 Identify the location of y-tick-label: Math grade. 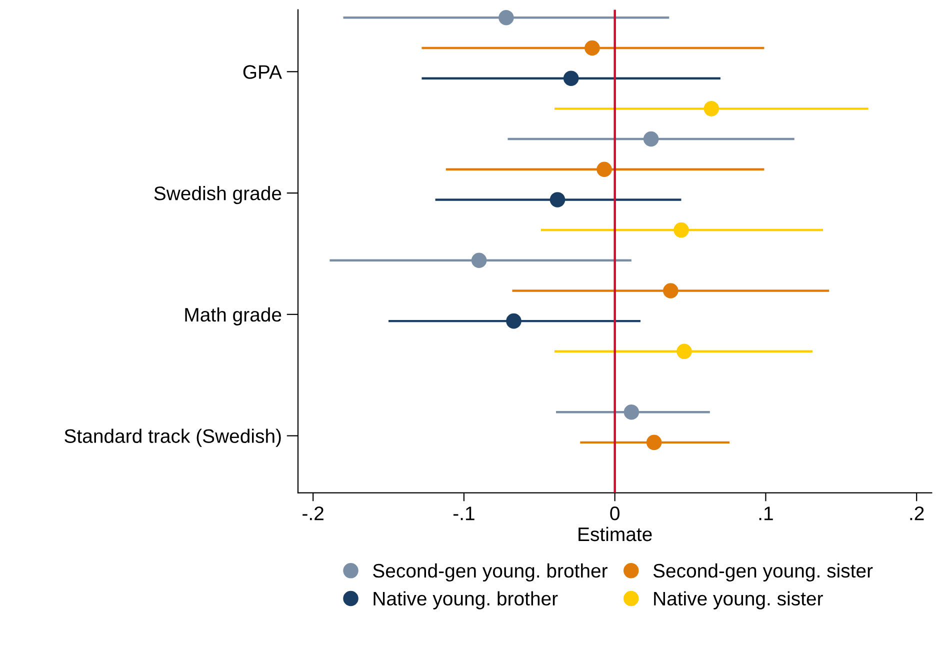
(233, 316).